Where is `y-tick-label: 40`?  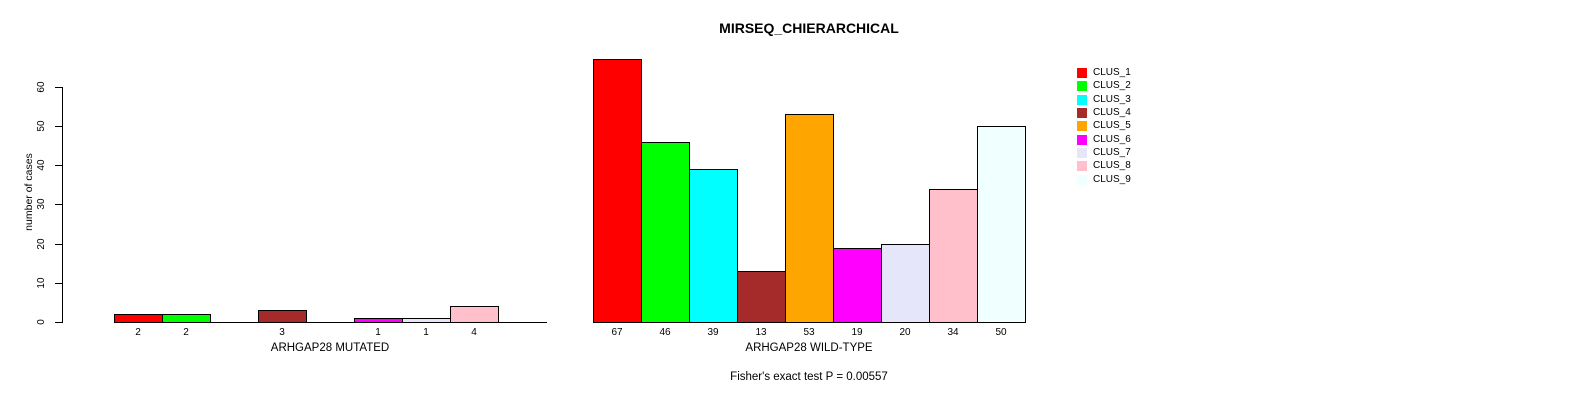 y-tick-label: 40 is located at coordinates (41, 165).